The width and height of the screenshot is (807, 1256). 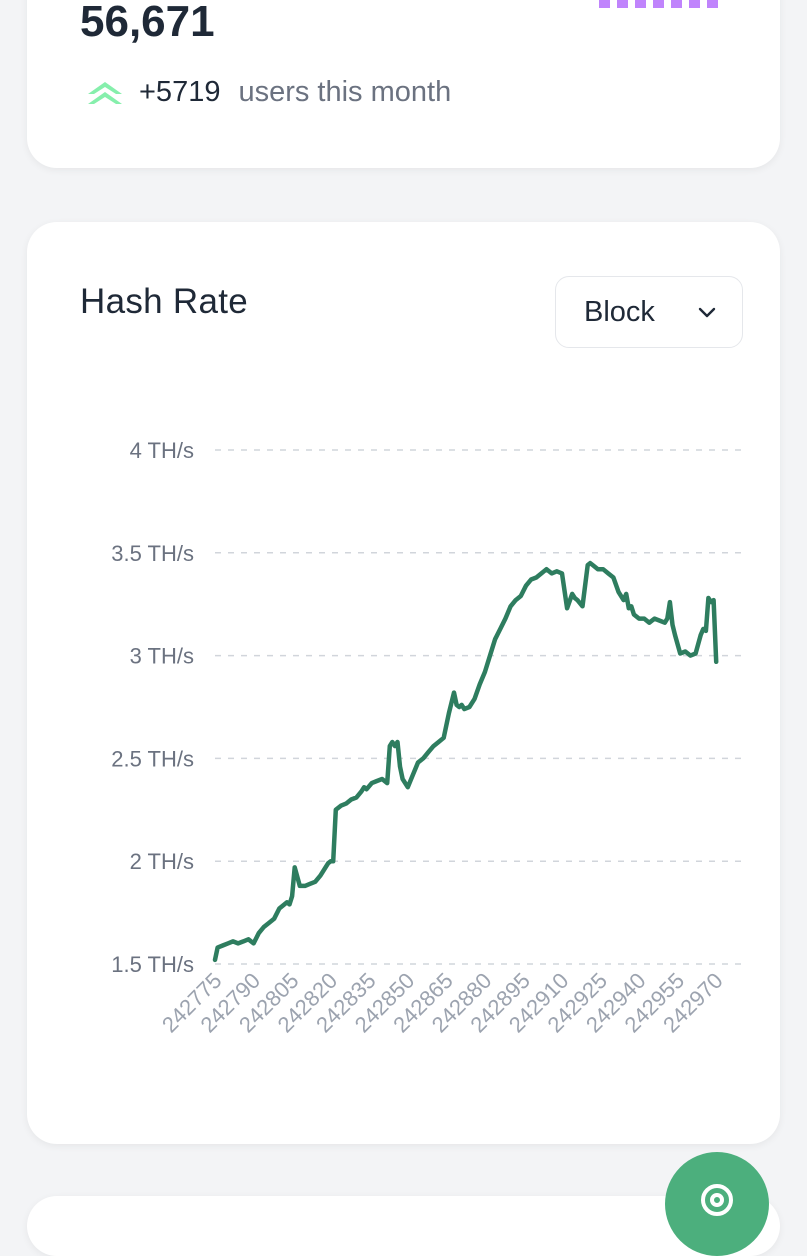 I want to click on y-tick-label: 3.5 TH/s, so click(x=152, y=553).